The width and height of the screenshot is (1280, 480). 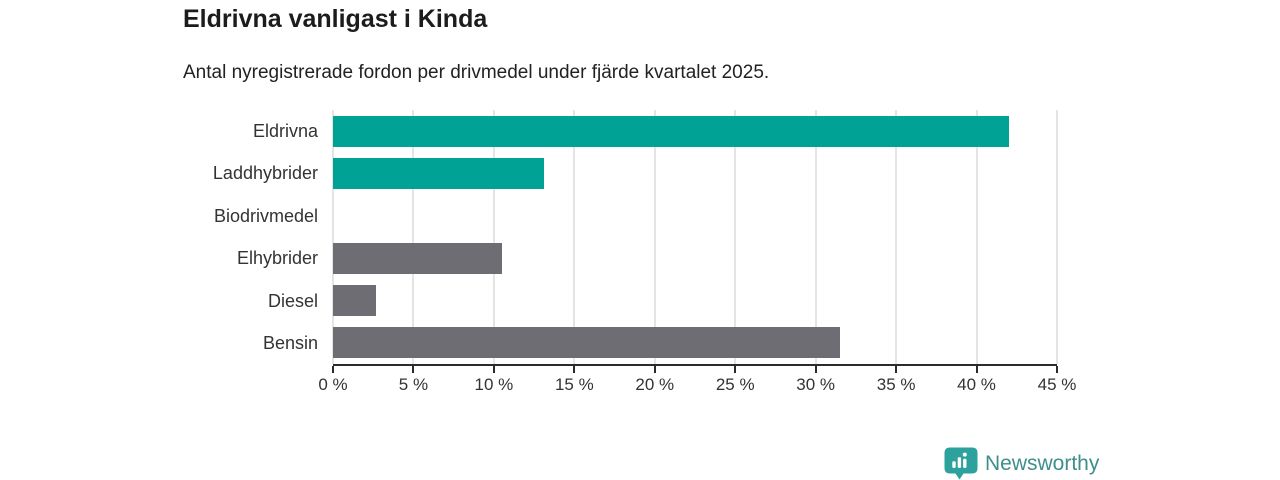 I want to click on brand-name: Newsworthy, so click(x=1042, y=463).